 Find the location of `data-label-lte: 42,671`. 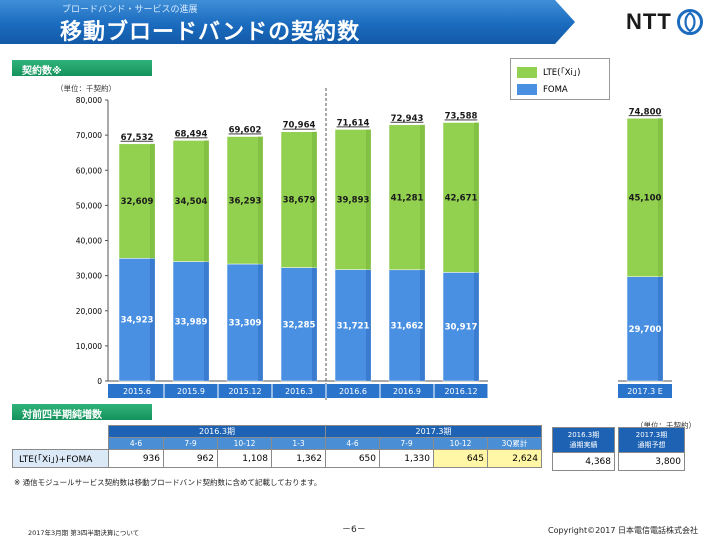

data-label-lte: 42,671 is located at coordinates (461, 198).